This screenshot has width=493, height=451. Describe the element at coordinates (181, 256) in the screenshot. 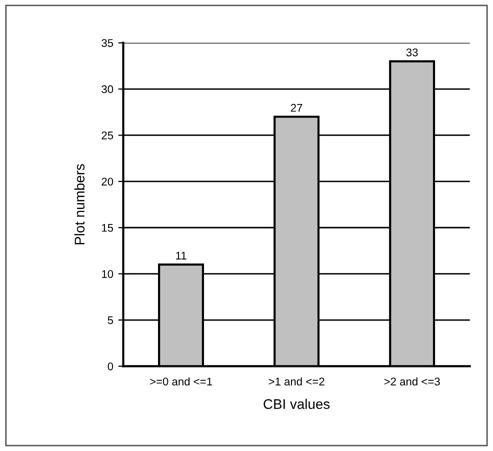

I see `data-label: 11` at that location.